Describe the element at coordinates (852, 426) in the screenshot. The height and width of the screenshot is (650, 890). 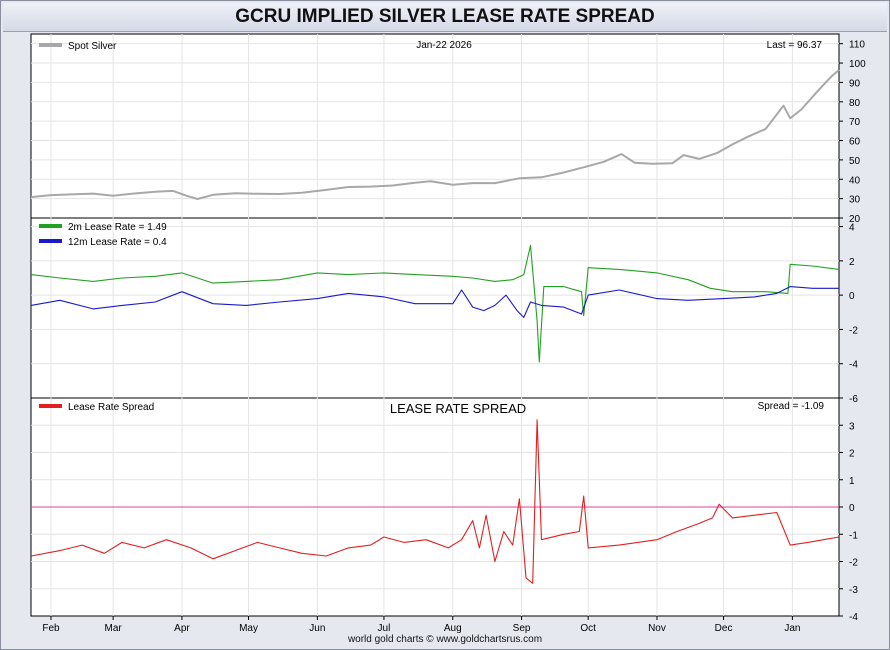
I see `ytick-label-spread-7: 3` at that location.